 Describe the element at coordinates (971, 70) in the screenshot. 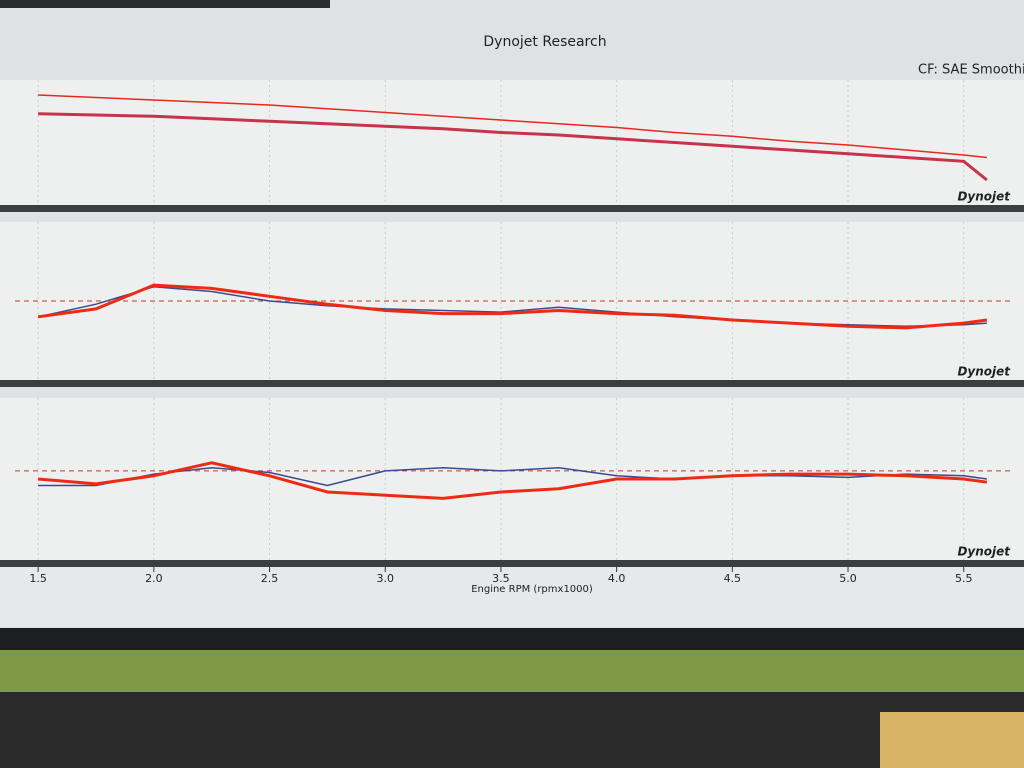

I see `correction-label: CF: SAE Smoothin` at that location.